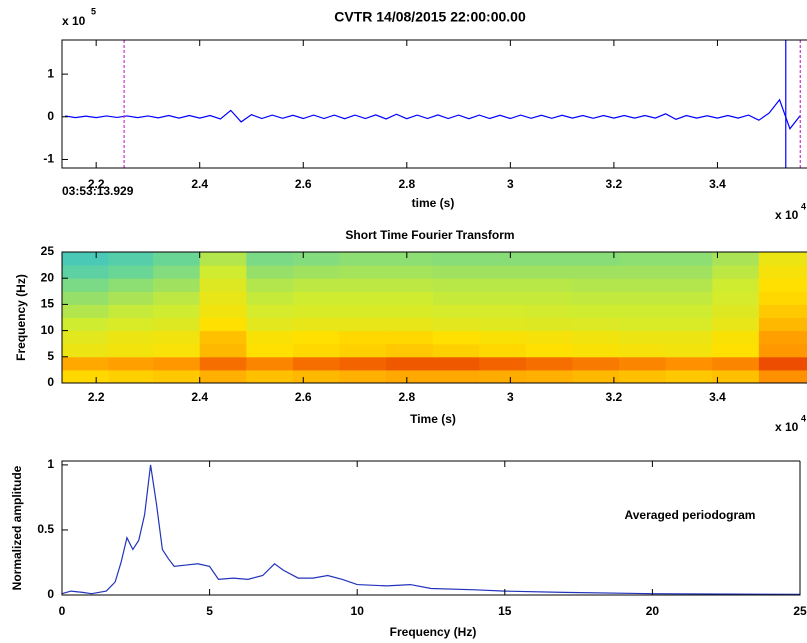 This screenshot has height=643, width=807. Describe the element at coordinates (800, 611) in the screenshot. I see `x-tick-label: 25` at that location.